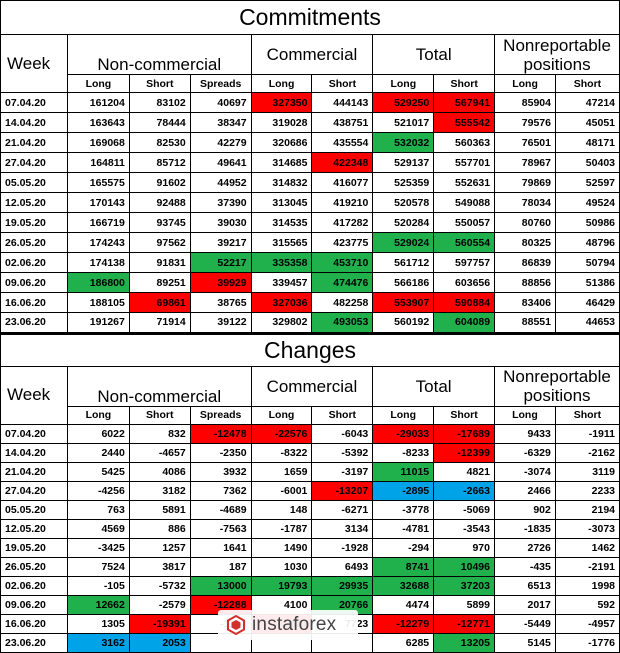  I want to click on value-cell: 80325, so click(525, 242).